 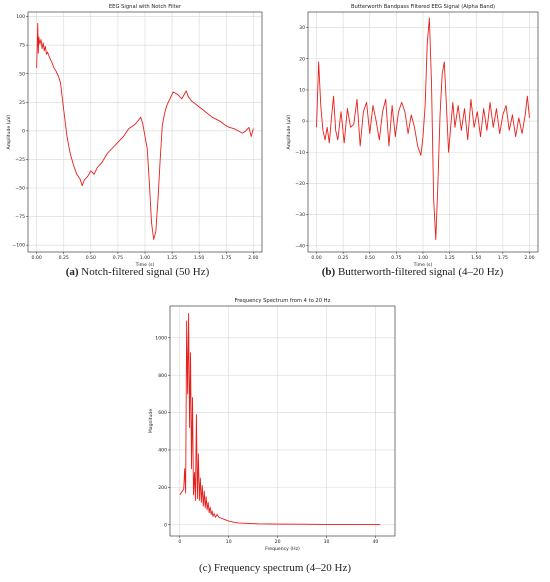 I want to click on y-tick-label: 10, so click(x=302, y=91).